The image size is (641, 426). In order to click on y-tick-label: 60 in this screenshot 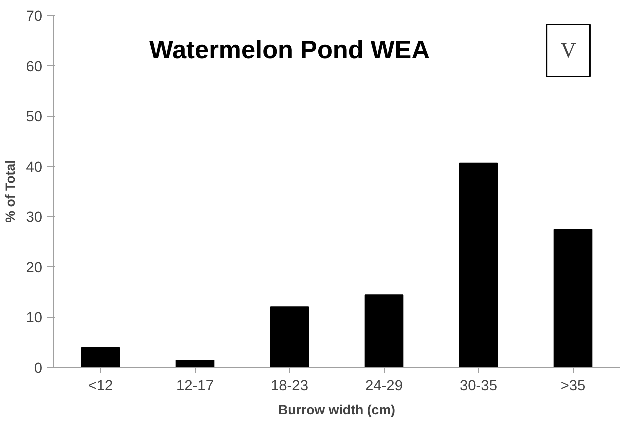, I will do `click(34, 67)`.